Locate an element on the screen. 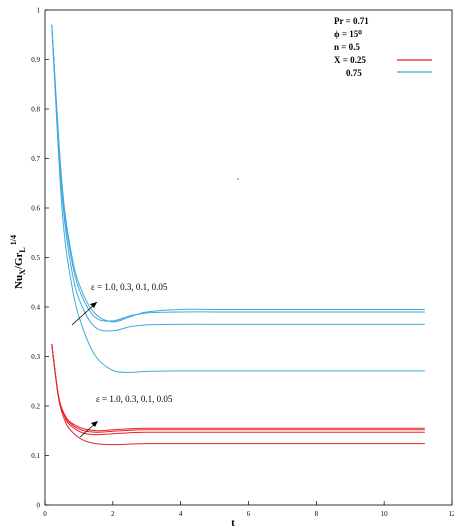 The width and height of the screenshot is (454, 530). y-tick-label: 0.9 is located at coordinates (35, 60).